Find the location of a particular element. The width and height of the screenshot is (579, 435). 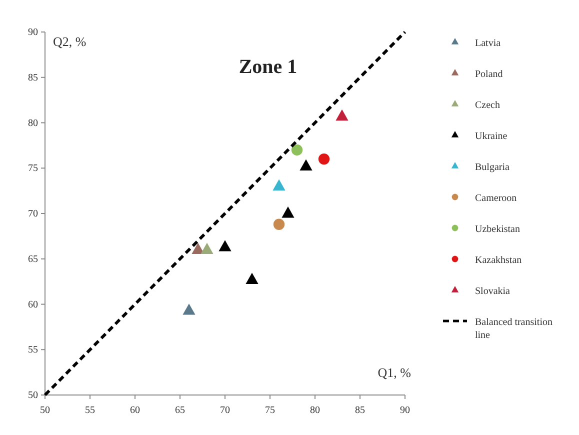

legend-label: Cameroon is located at coordinates (496, 198).